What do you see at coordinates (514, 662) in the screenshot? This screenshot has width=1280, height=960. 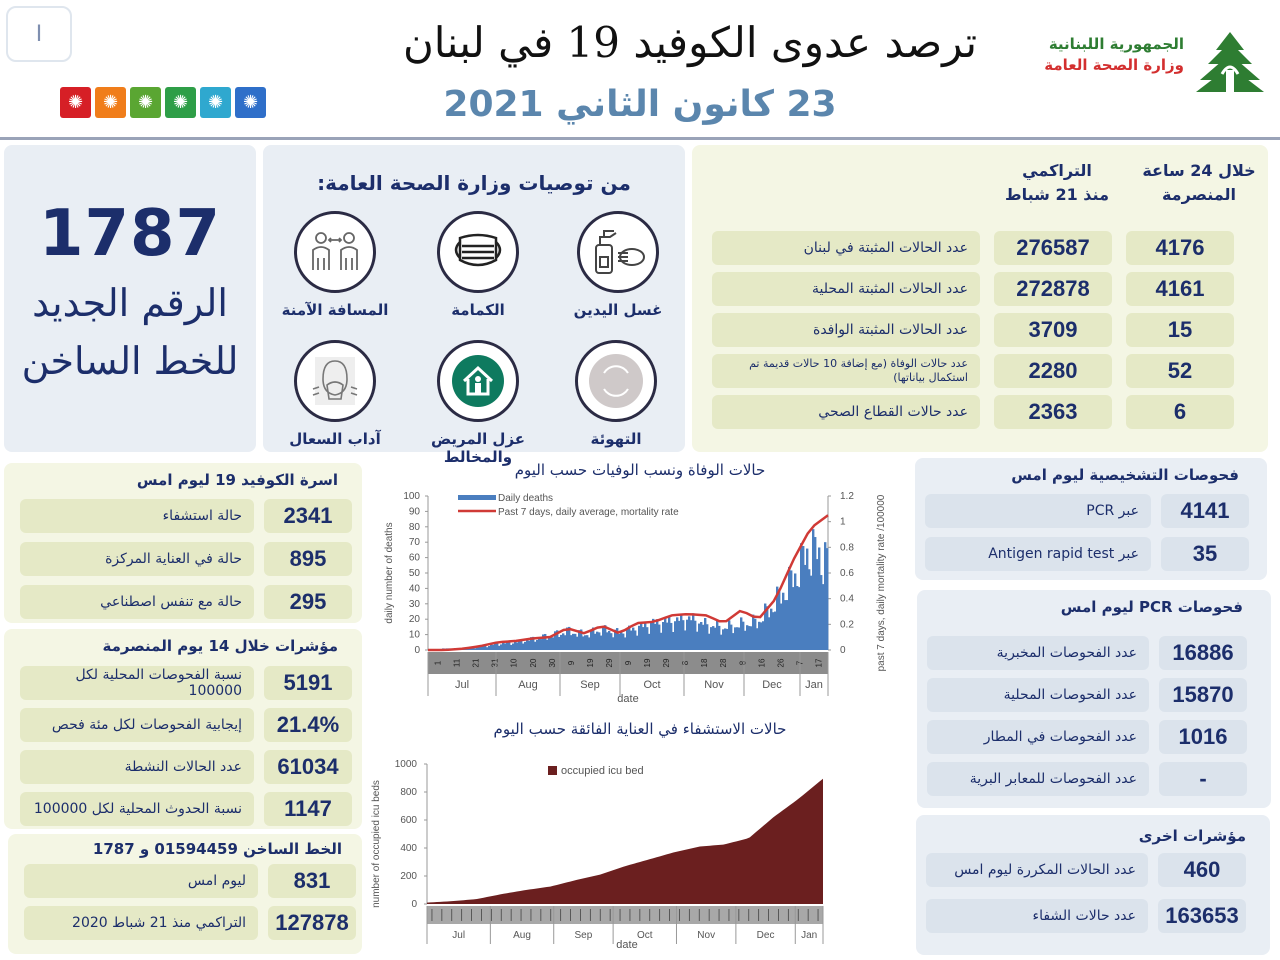 I see `svg-text: 10` at bounding box center [514, 662].